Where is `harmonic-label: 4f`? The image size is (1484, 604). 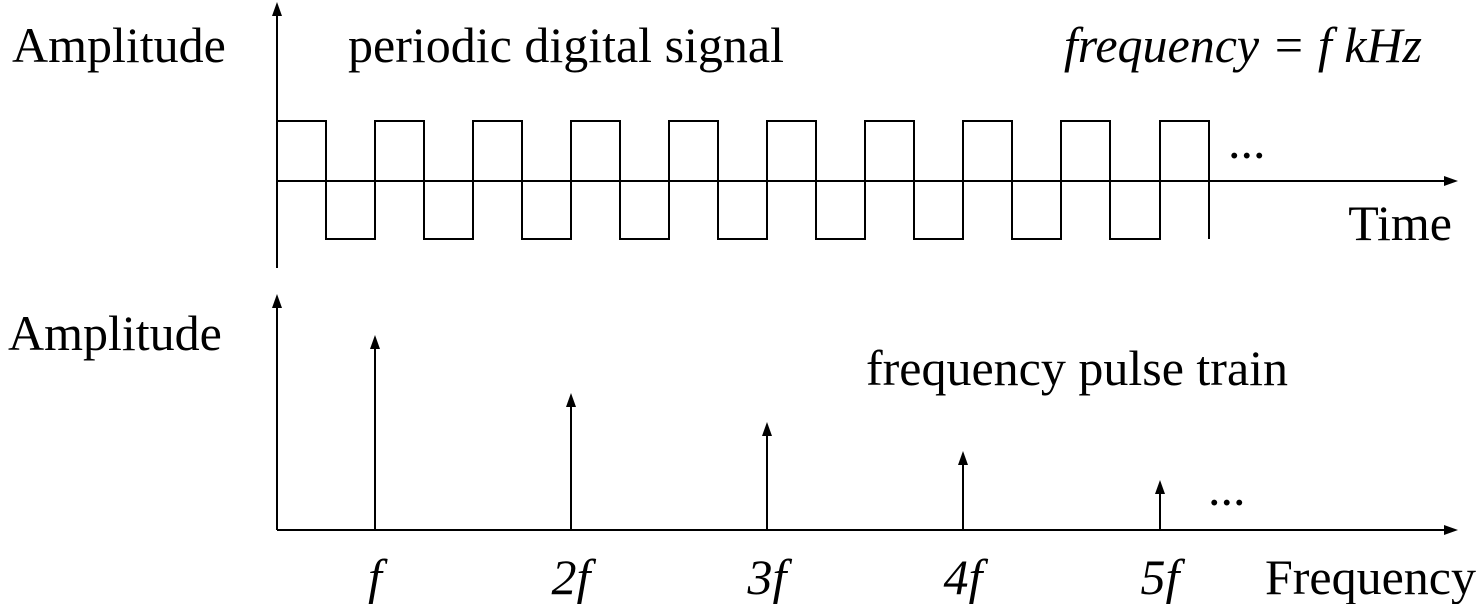 harmonic-label: 4f is located at coordinates (966, 576).